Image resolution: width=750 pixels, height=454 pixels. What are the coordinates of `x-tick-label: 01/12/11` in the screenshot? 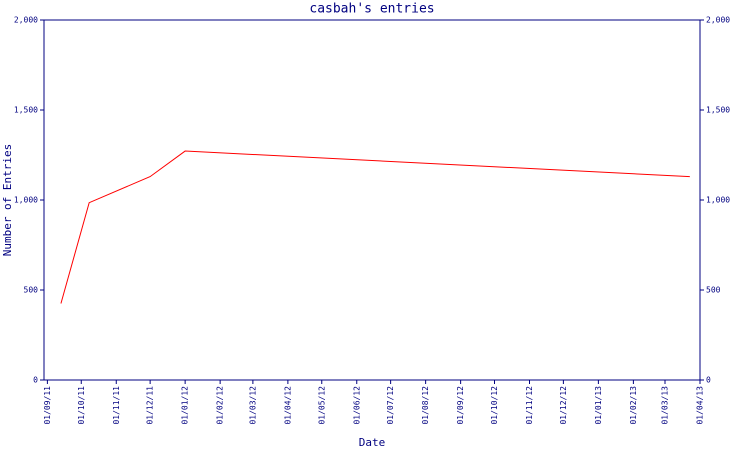 It's located at (150, 405).